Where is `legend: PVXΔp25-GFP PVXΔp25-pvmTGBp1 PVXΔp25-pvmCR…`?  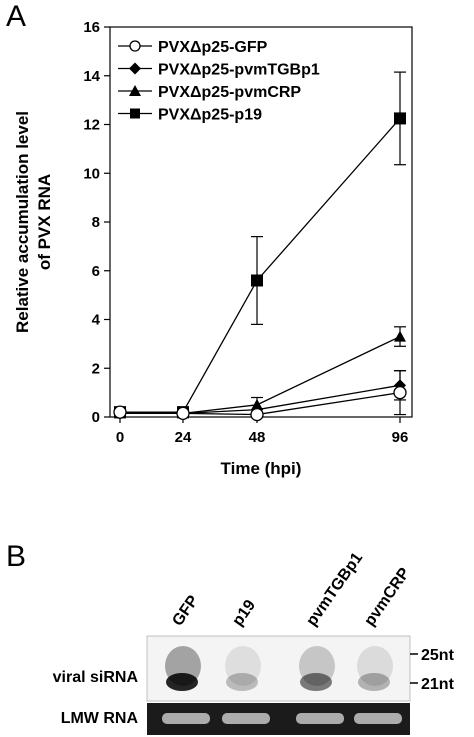
legend: PVXΔp25-GFP PVXΔp25-pvmTGBp1 PVXΔp25-pvmCR… is located at coordinates (219, 81).